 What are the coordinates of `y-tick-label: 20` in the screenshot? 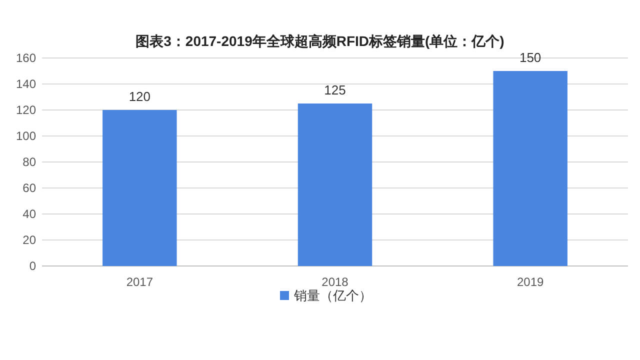 It's located at (29, 240).